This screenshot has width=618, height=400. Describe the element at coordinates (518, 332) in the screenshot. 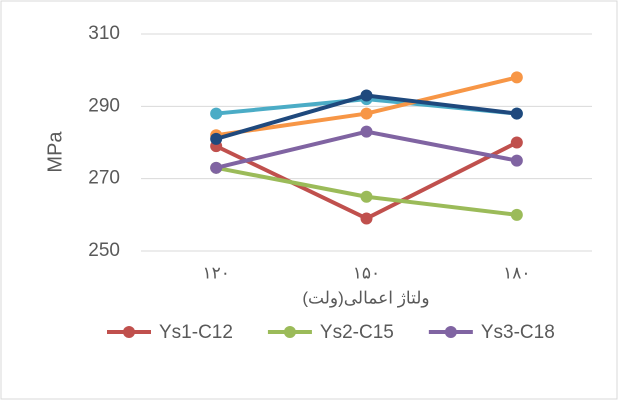

I see `legend-label: Ys3-C18` at that location.